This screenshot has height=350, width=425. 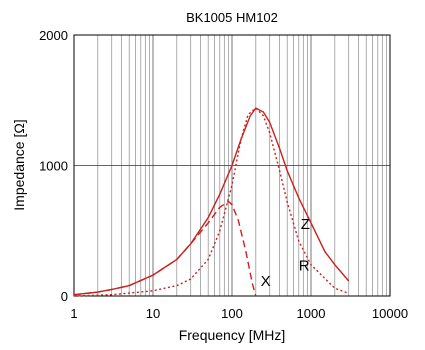 I want to click on series-label-x: X, so click(x=266, y=281).